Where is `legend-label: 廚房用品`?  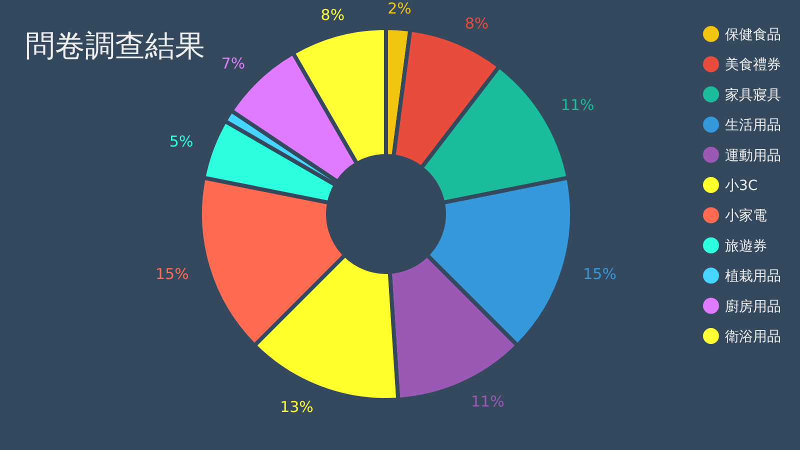
legend-label: 廚房用品 is located at coordinates (753, 306).